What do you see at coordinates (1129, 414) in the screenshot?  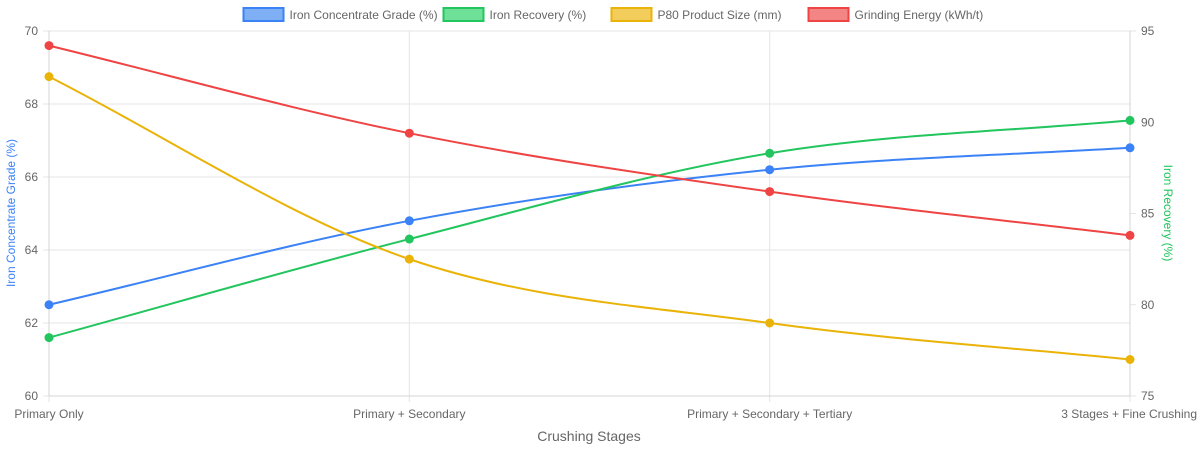 I see `x-tick-label: 3 Stages + Fine Crushing` at bounding box center [1129, 414].